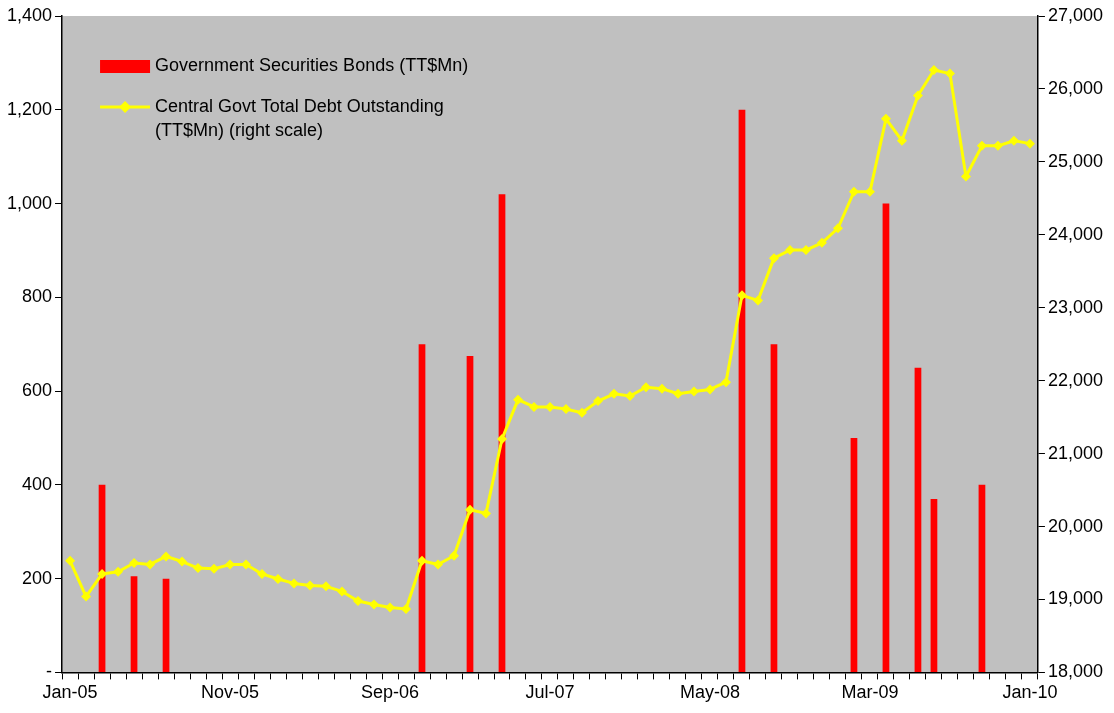 Image resolution: width=1114 pixels, height=713 pixels. Describe the element at coordinates (1075, 598) in the screenshot. I see `y2-tick-label: 19,000` at that location.